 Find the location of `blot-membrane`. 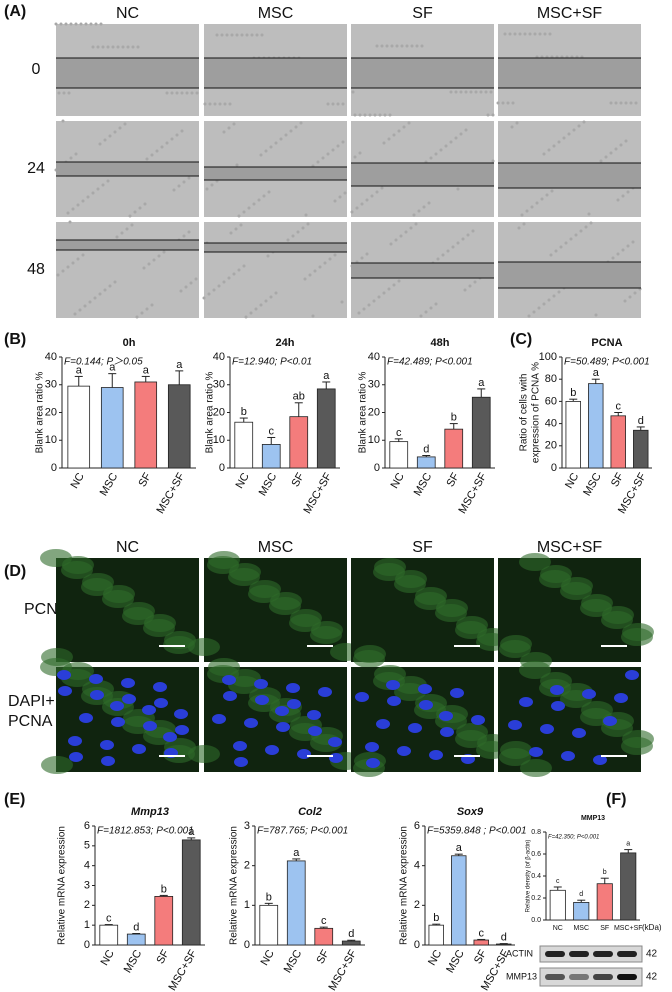

blot-membrane is located at coordinates (591, 954).